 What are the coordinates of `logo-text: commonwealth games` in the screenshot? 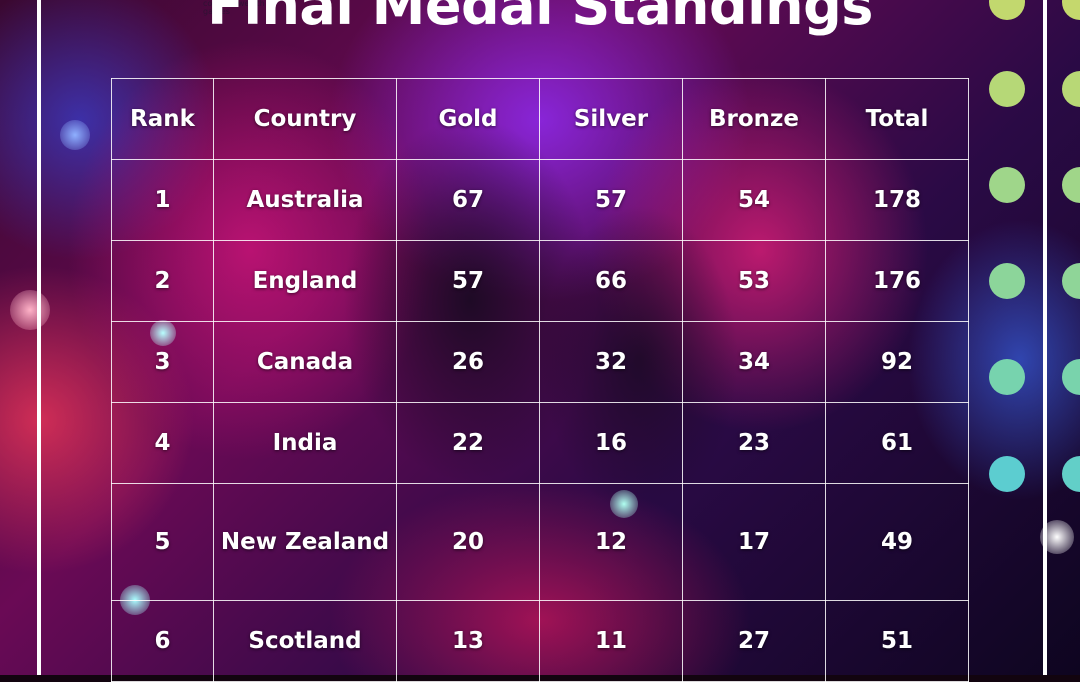 It's located at (234, 8).